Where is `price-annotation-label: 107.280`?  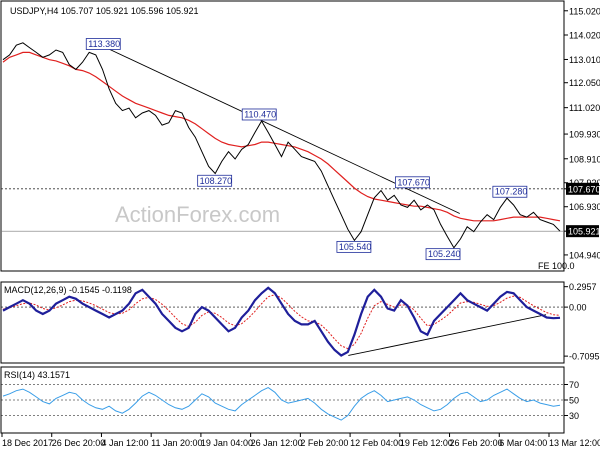 price-annotation-label: 107.280 is located at coordinates (511, 192).